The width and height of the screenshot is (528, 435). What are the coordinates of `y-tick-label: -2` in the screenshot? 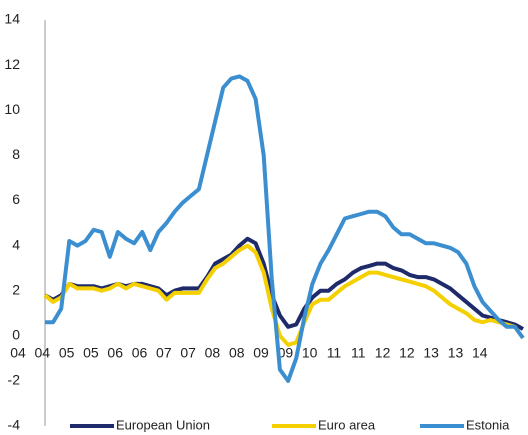 It's located at (14, 380).